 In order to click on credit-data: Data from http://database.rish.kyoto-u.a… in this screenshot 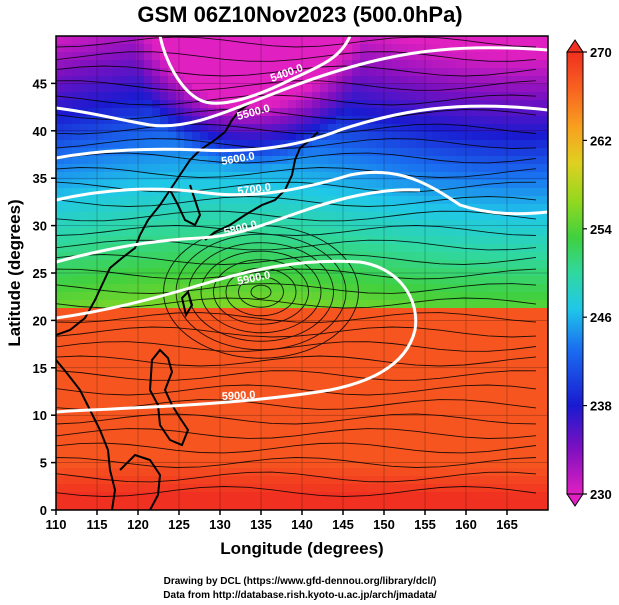, I will do `click(300, 595)`.